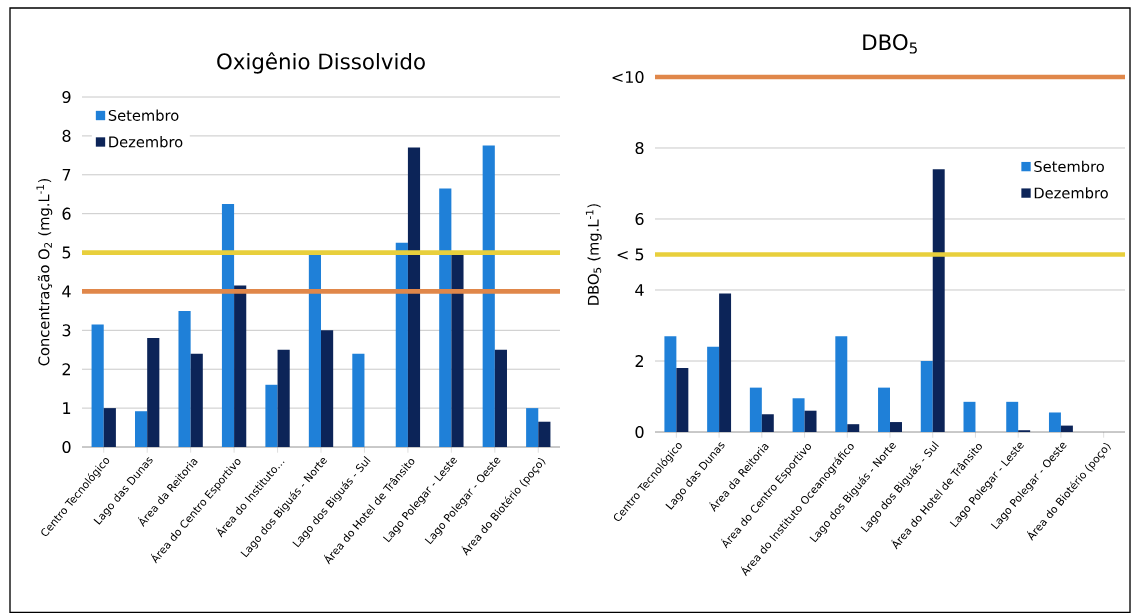 The height and width of the screenshot is (615, 1134). Describe the element at coordinates (628, 77) in the screenshot. I see `y-tick-label: <10` at that location.